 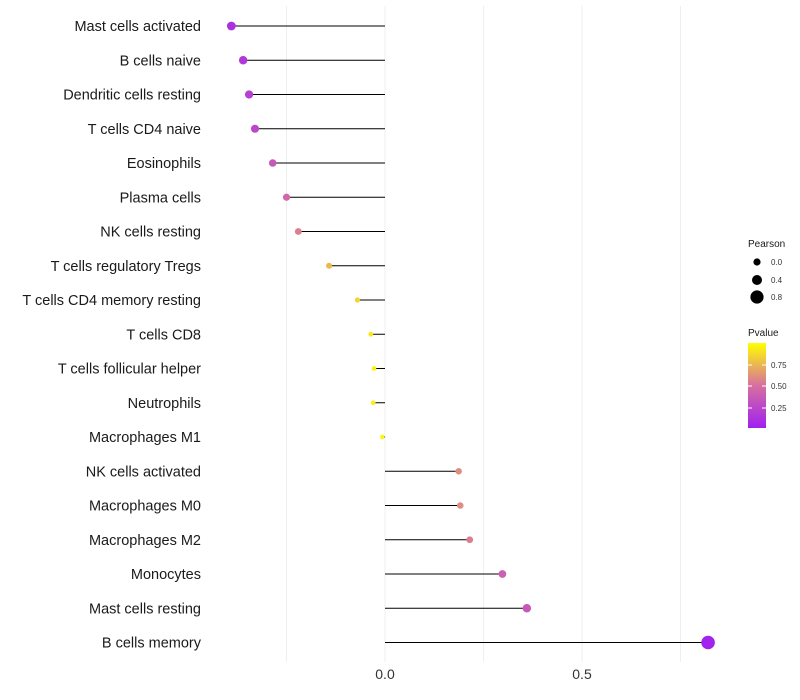 I want to click on legend-size-title: Pearson, so click(x=766, y=244).